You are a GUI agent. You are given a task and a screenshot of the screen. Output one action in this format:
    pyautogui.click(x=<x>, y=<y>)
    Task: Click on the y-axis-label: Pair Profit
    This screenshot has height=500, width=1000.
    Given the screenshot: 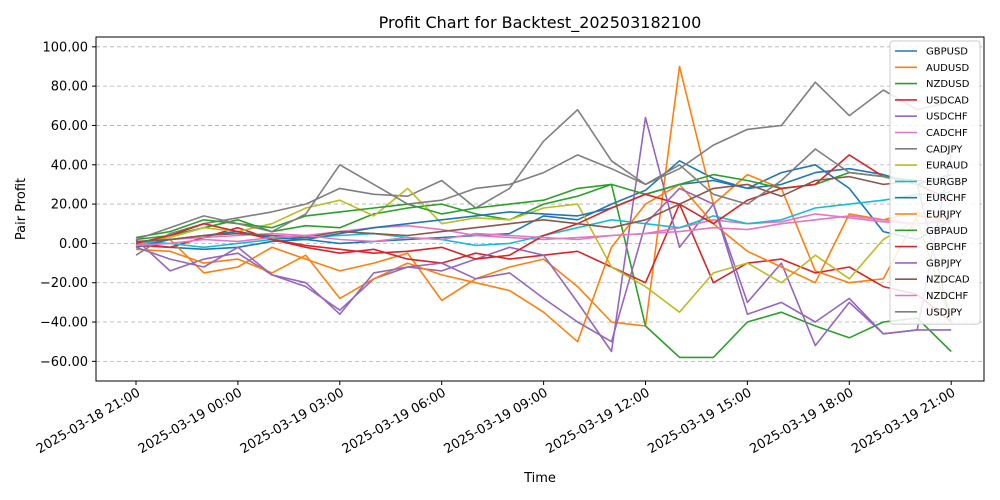 What is the action you would take?
    pyautogui.click(x=21, y=209)
    